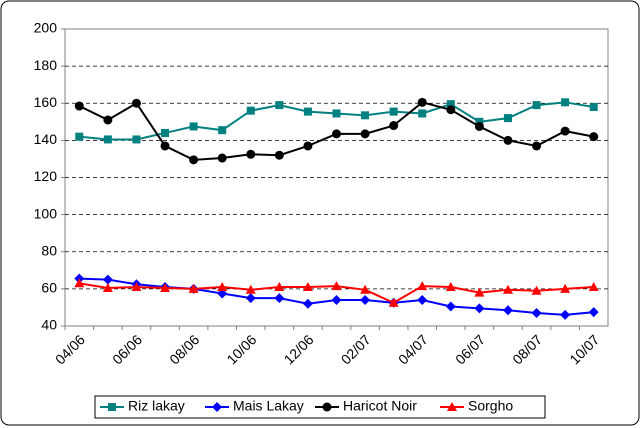 The height and width of the screenshot is (428, 642). Describe the element at coordinates (156, 406) in the screenshot. I see `legend-label: Riz lakay` at that location.